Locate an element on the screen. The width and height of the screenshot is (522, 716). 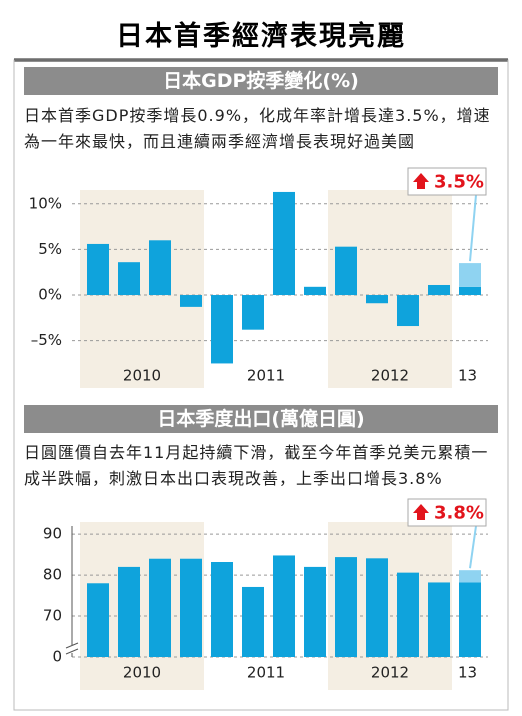
y-tick-label: 70 is located at coordinates (52, 616).